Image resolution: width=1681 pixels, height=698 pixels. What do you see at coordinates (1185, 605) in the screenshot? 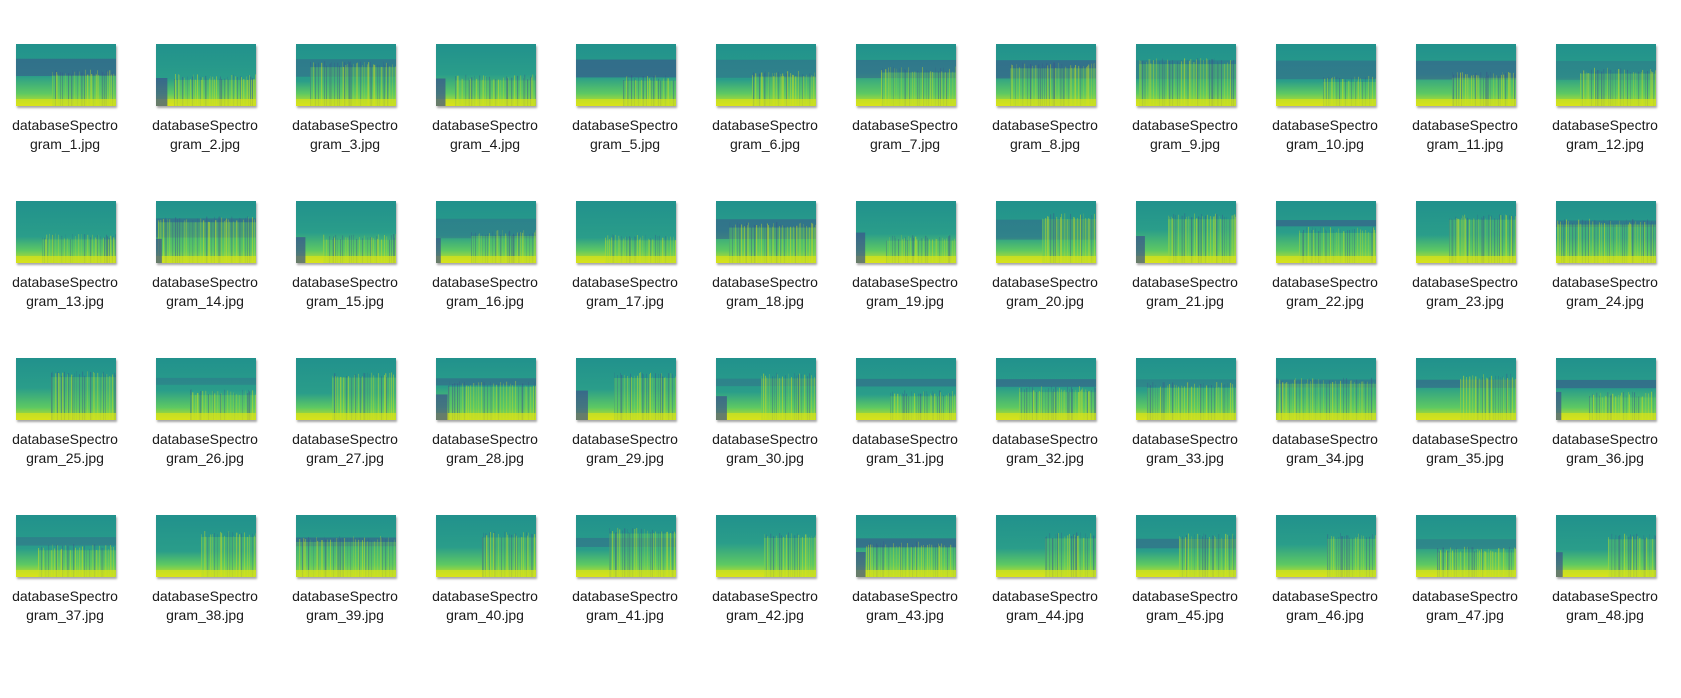
I see `file-name-label: databaseSpectro gram_45.jpg` at bounding box center [1185, 605].